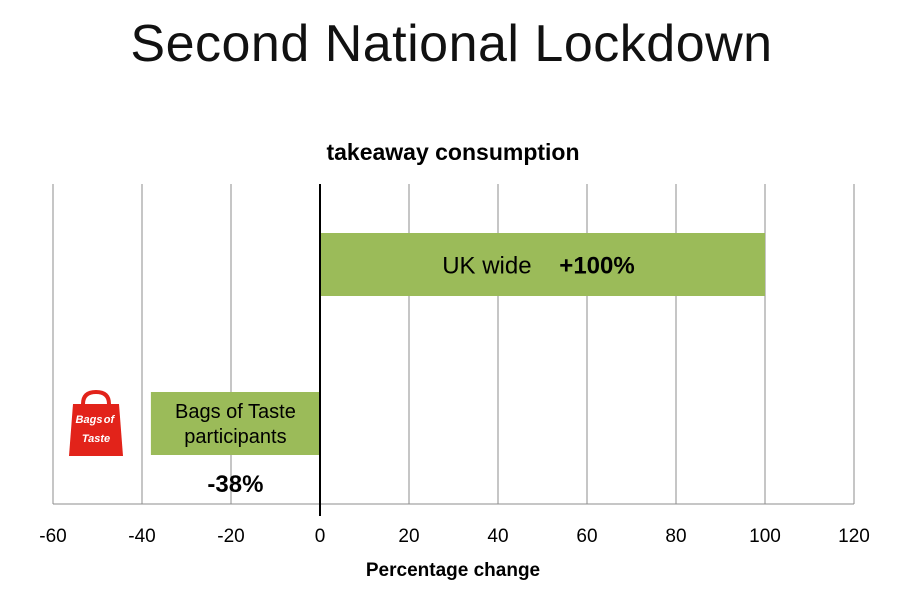 The height and width of the screenshot is (606, 903). I want to click on logo-line1: Bags, so click(89, 420).